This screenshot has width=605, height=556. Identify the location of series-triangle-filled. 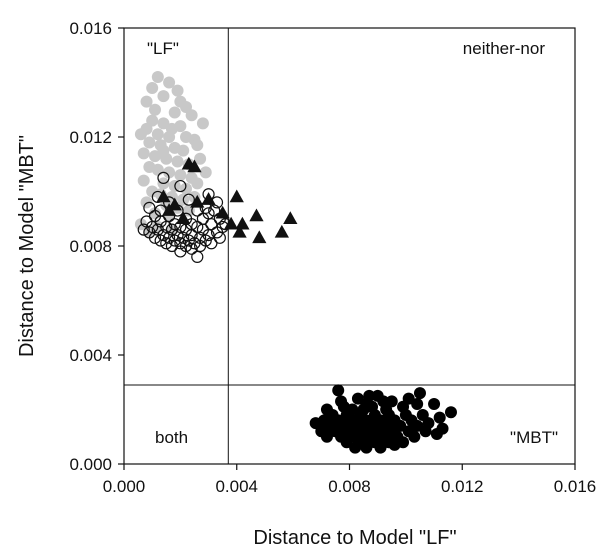
(227, 200).